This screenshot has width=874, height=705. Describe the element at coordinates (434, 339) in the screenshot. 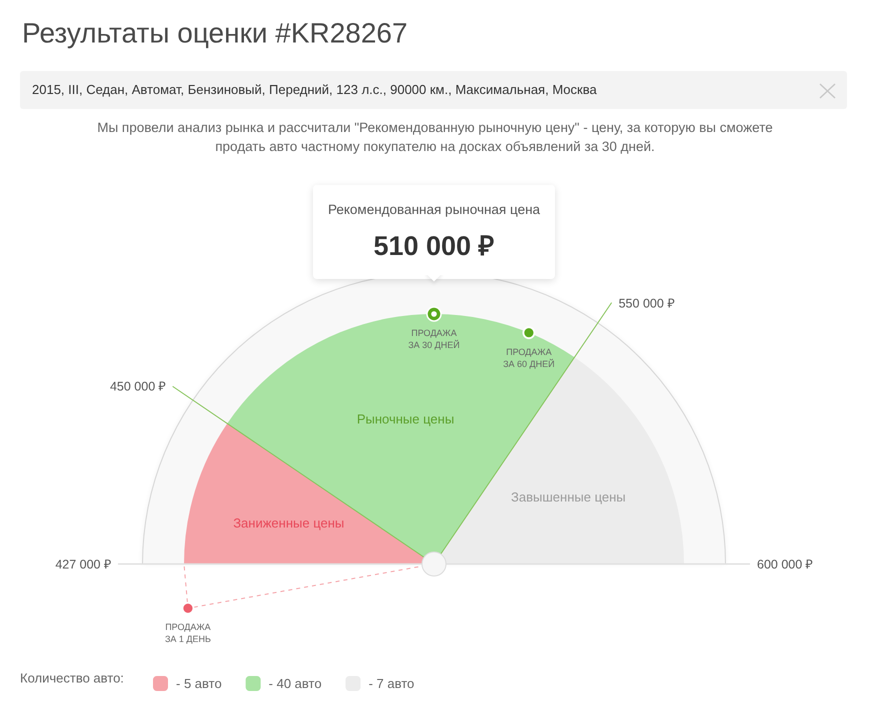

I see `text: ПРОДАЖА ЗА 30 ДНЕЙ` at that location.